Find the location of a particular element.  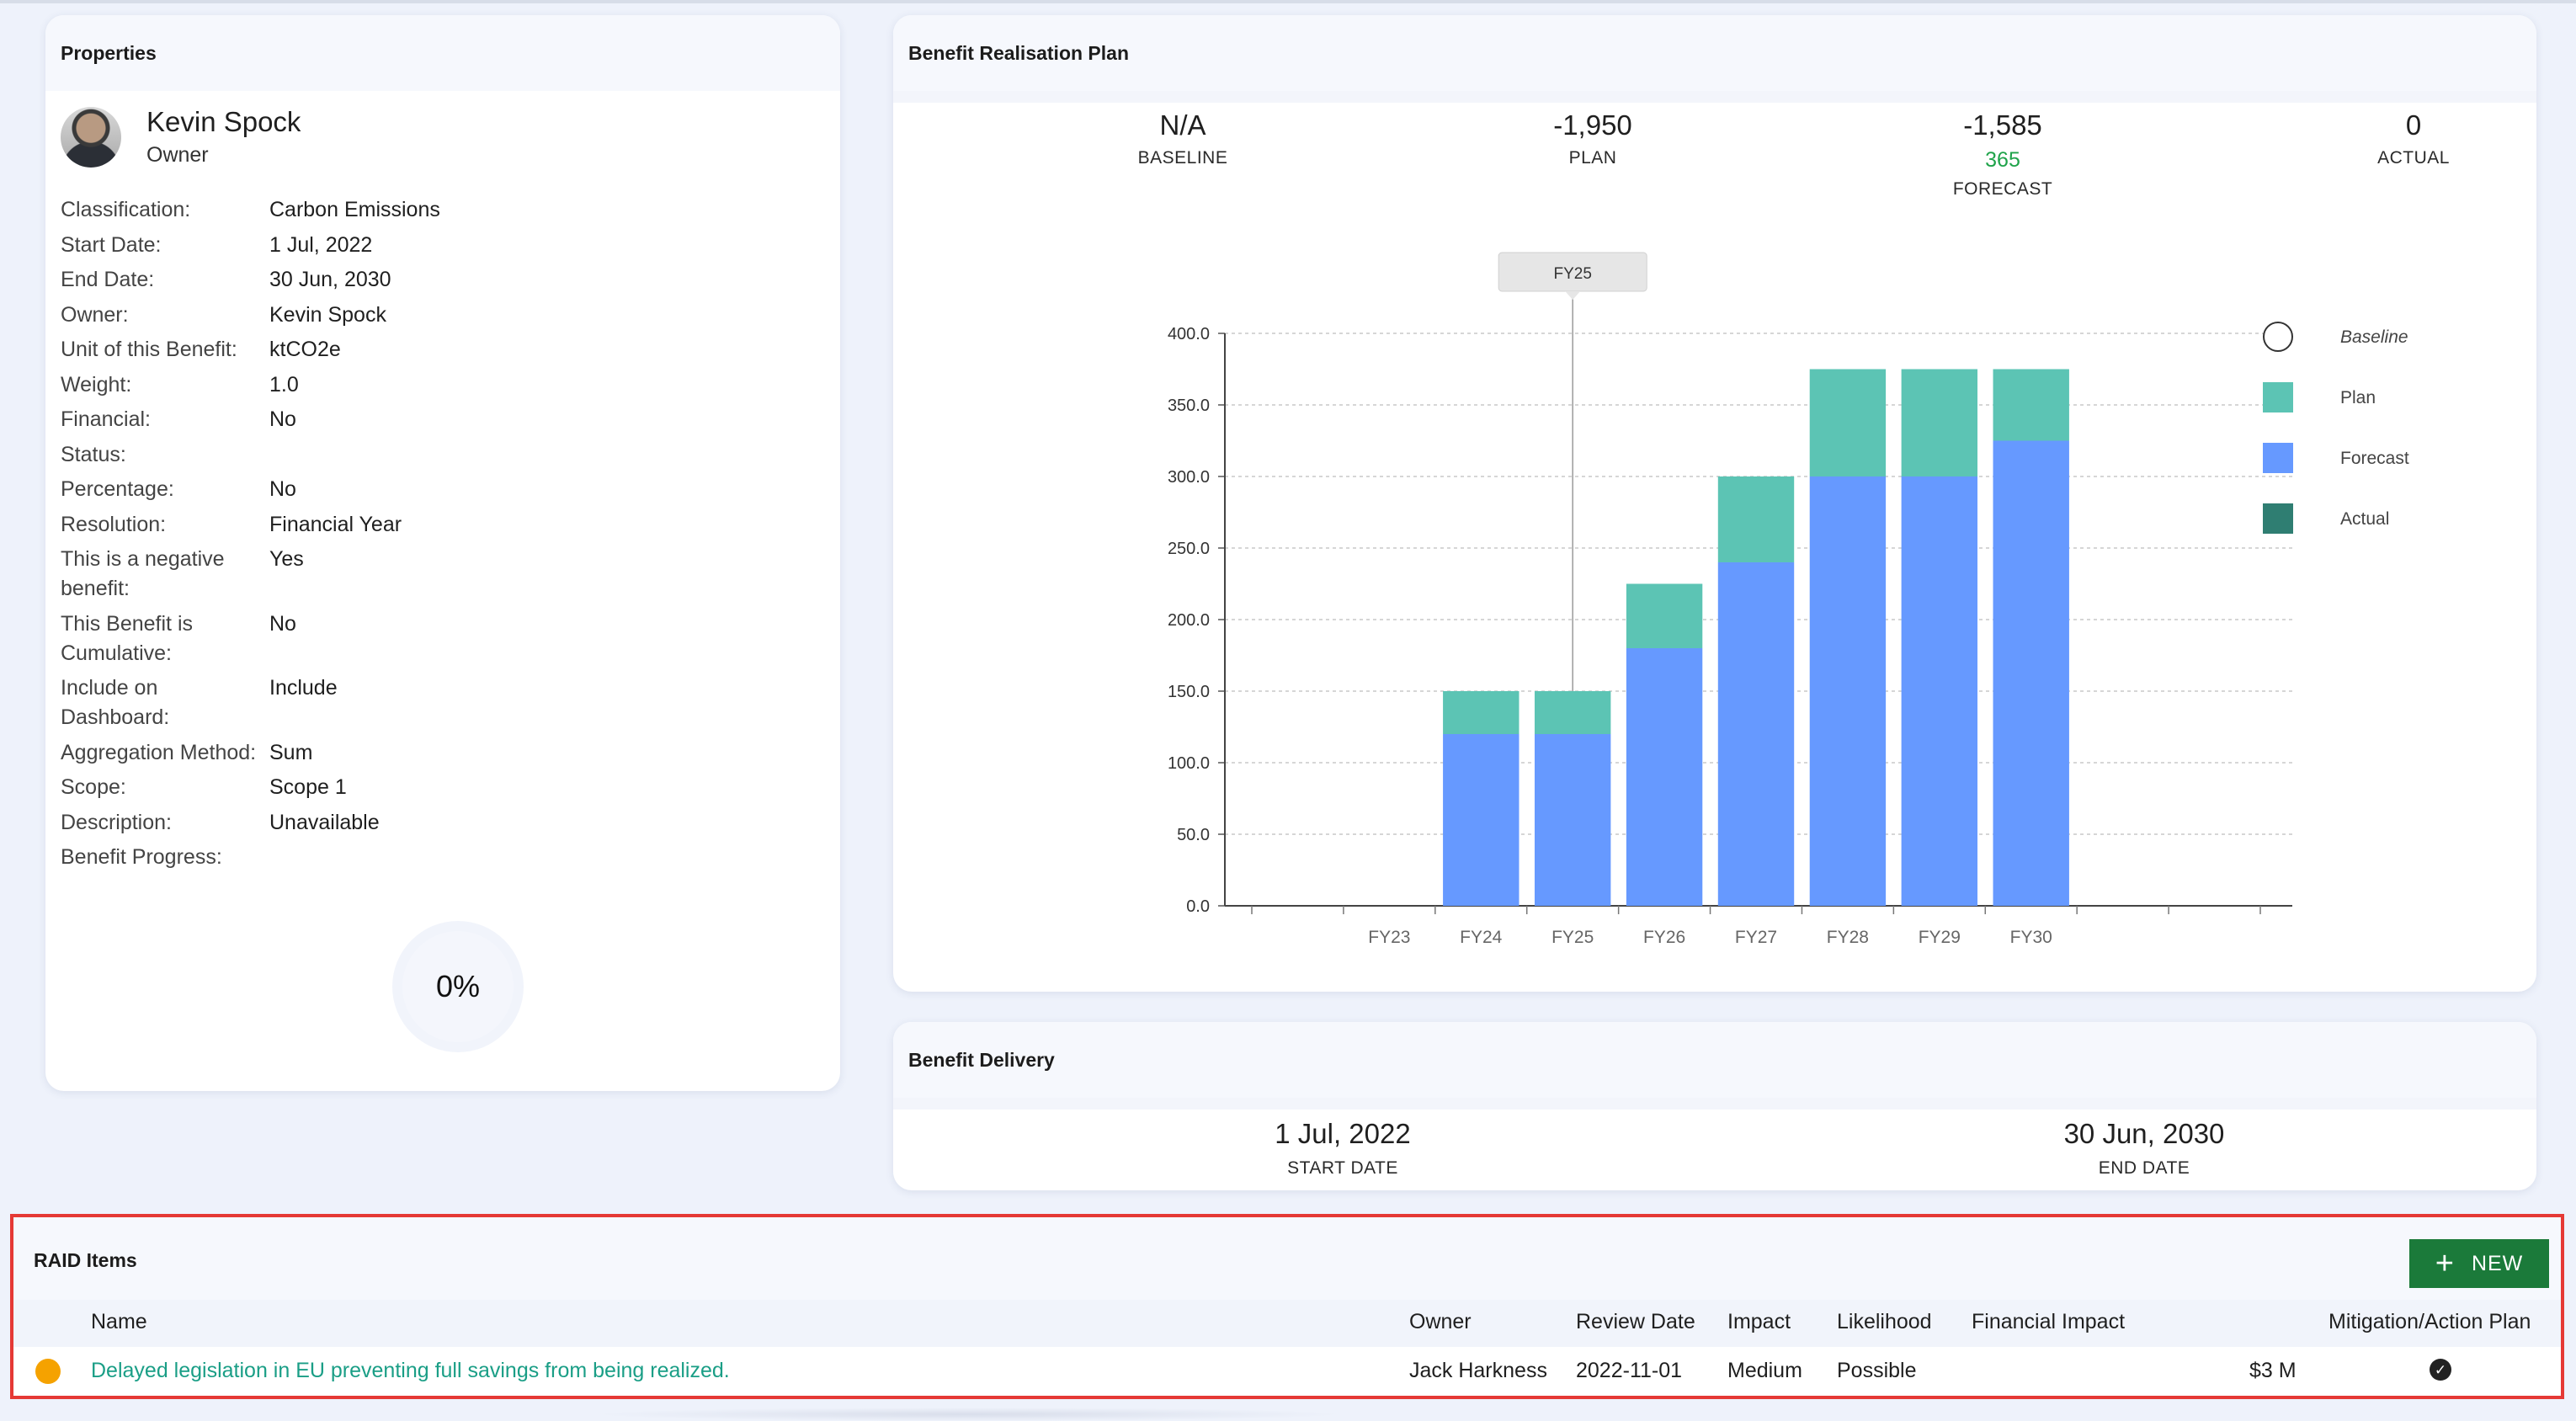

baseline-value: N/A is located at coordinates (1183, 125).